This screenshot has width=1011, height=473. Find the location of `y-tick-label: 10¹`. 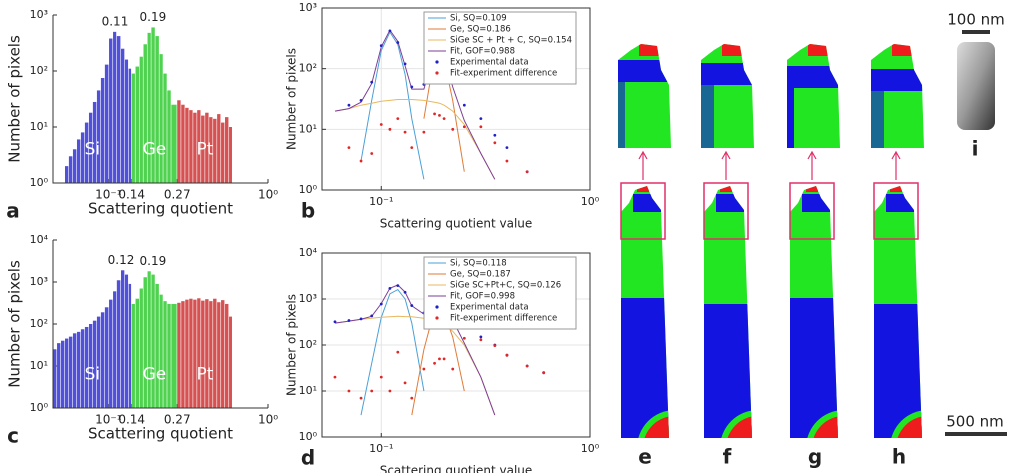

y-tick-label: 10¹ is located at coordinates (308, 390).